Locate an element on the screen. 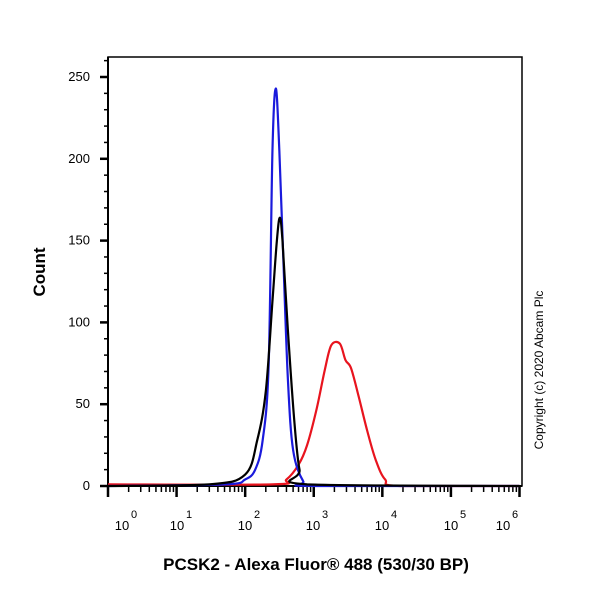  svg-text: 2 is located at coordinates (257, 515).